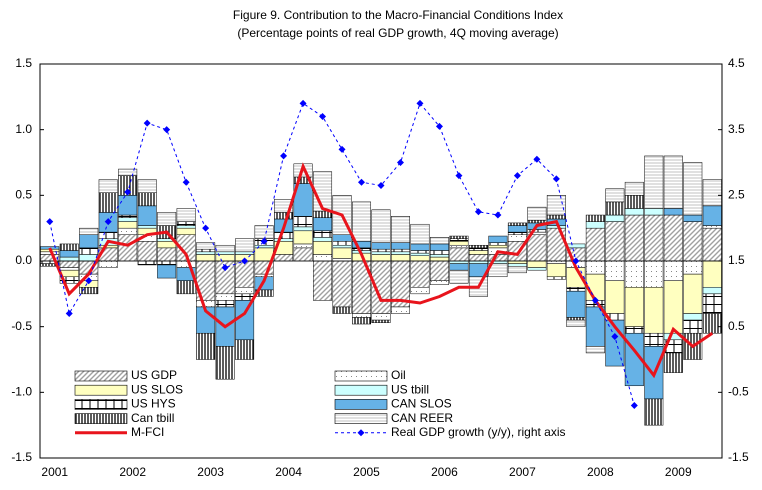  Describe the element at coordinates (600, 472) in the screenshot. I see `x-tick-label: 2008` at that location.